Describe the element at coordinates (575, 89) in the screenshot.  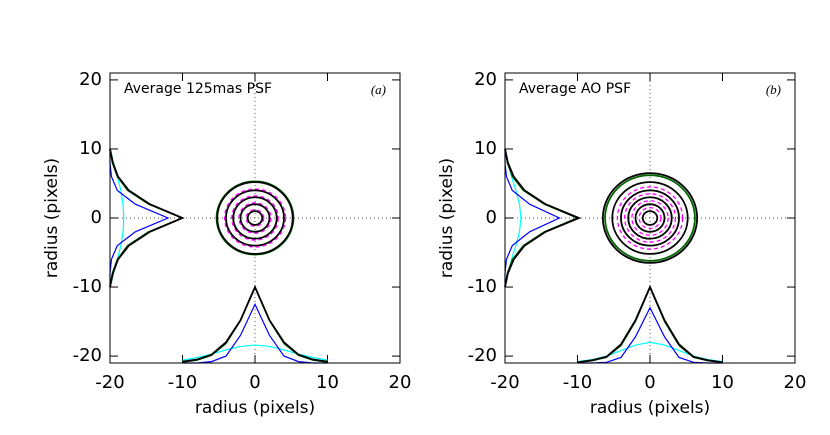
I see `panel-title: Average AO PSF` at that location.